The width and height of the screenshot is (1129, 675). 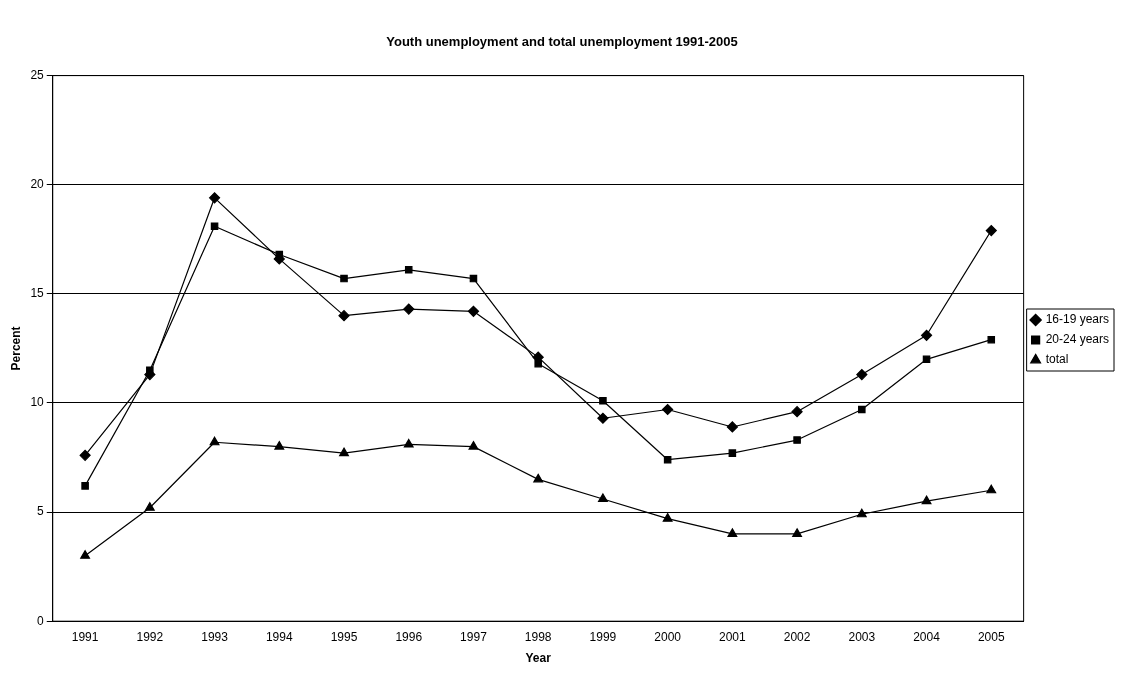 What do you see at coordinates (1057, 359) in the screenshot?
I see `legend-label: total` at bounding box center [1057, 359].